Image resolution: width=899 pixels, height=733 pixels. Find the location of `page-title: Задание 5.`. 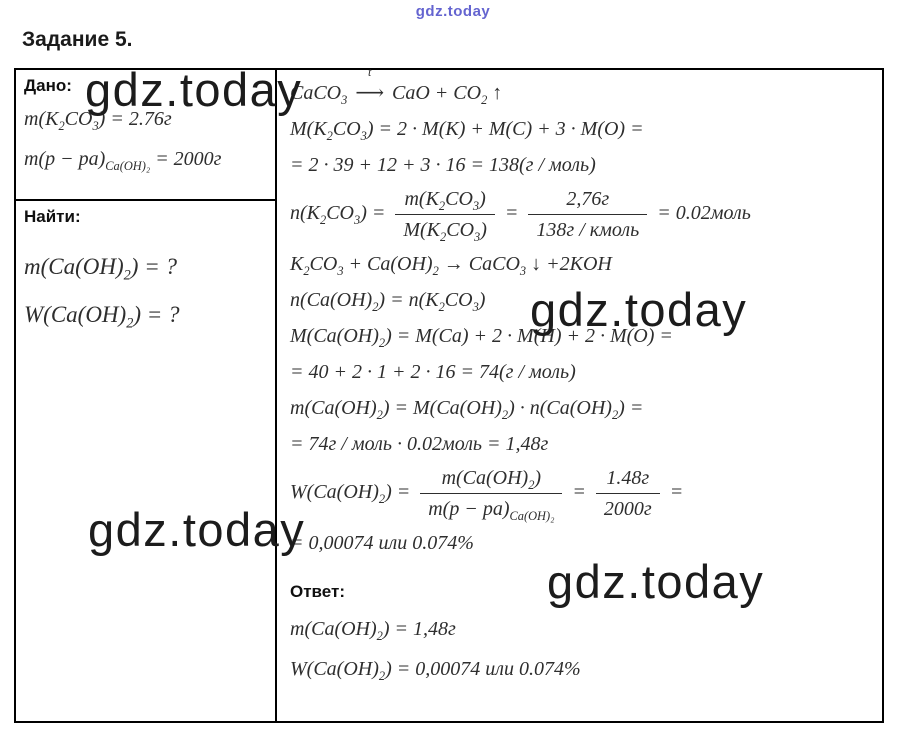

page-title: Задание 5. is located at coordinates (77, 39).